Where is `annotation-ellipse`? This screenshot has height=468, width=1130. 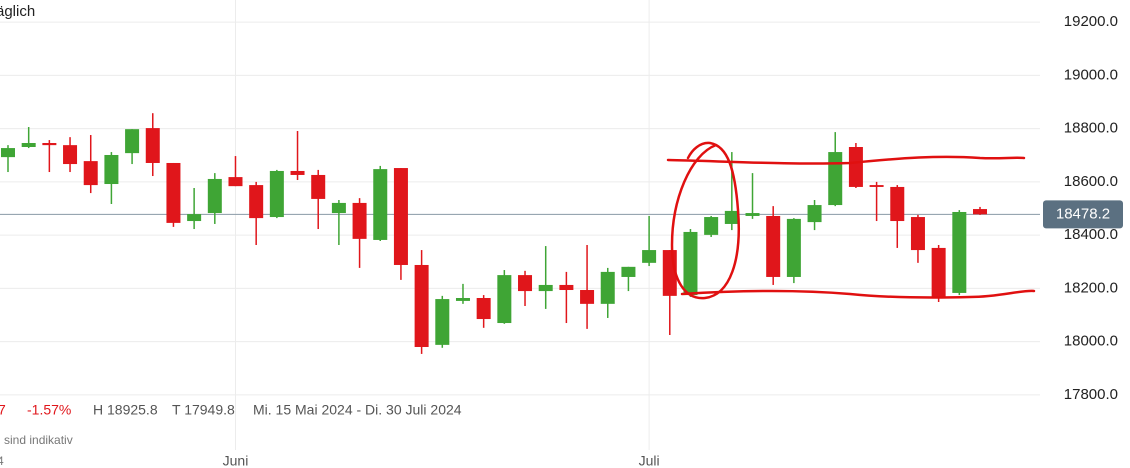 annotation-ellipse is located at coordinates (705, 220).